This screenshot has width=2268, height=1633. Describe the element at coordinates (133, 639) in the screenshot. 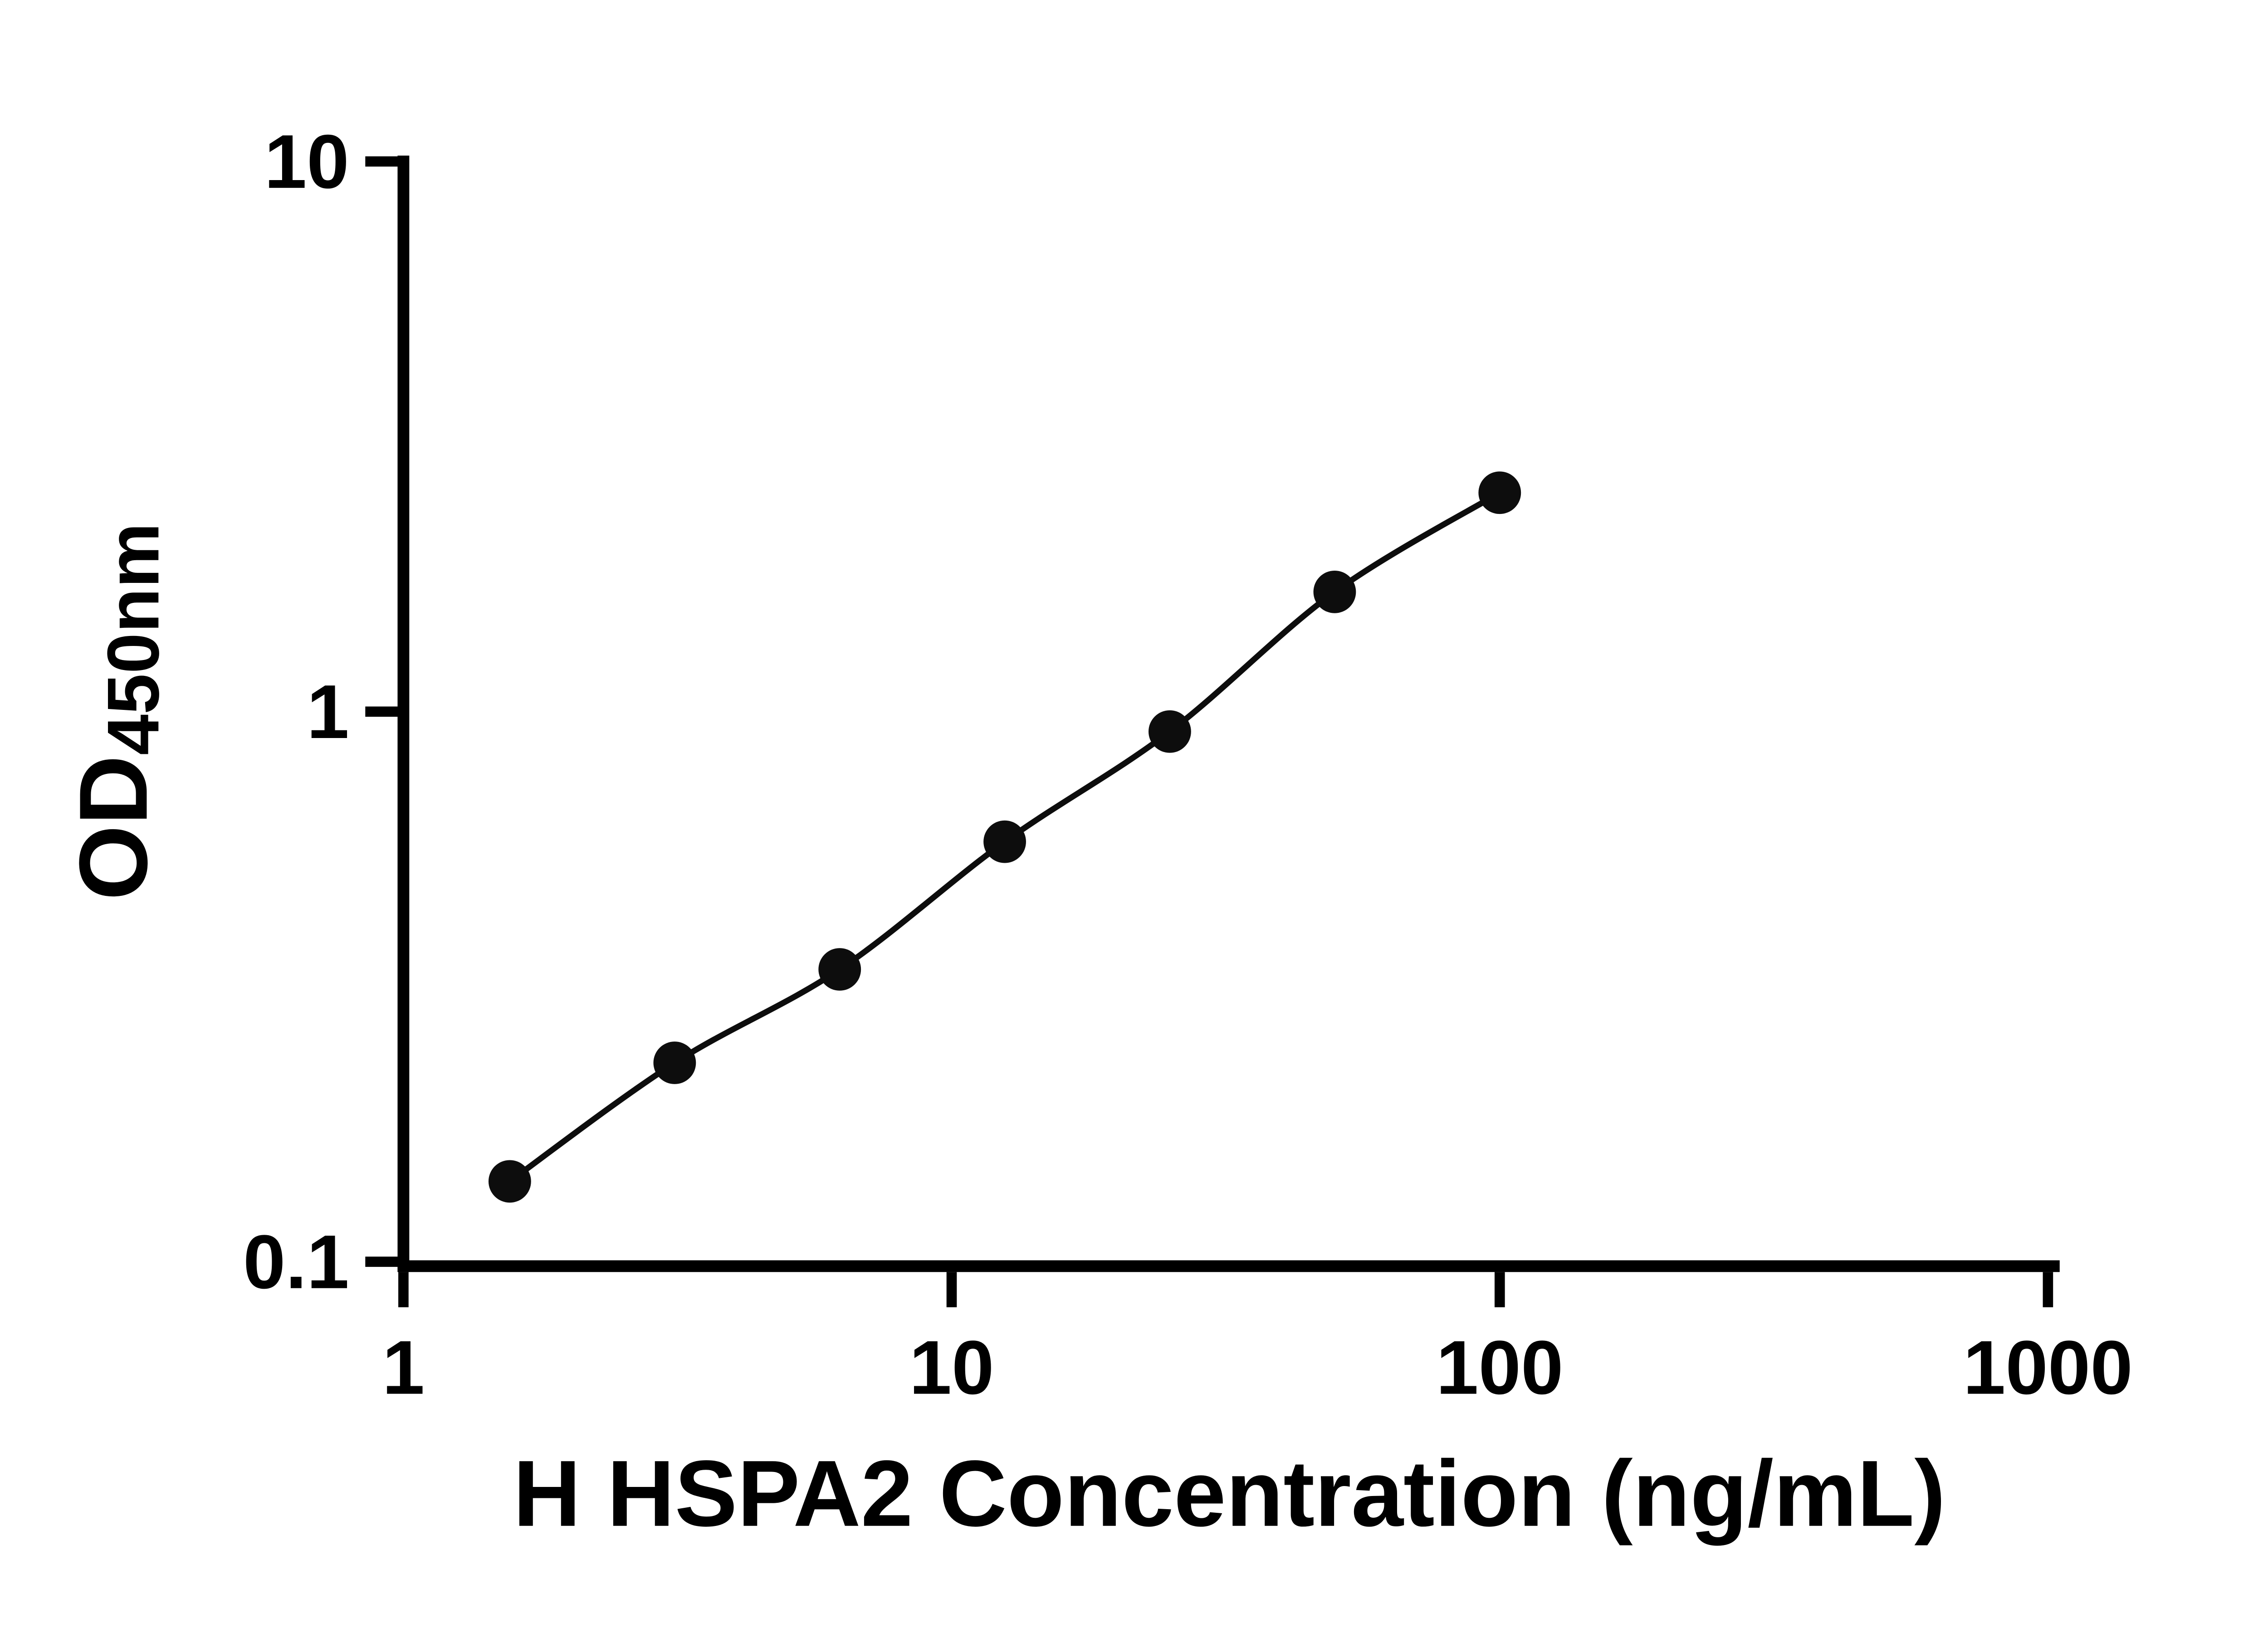

I see `y-axis-title-subscript: 450nm` at that location.